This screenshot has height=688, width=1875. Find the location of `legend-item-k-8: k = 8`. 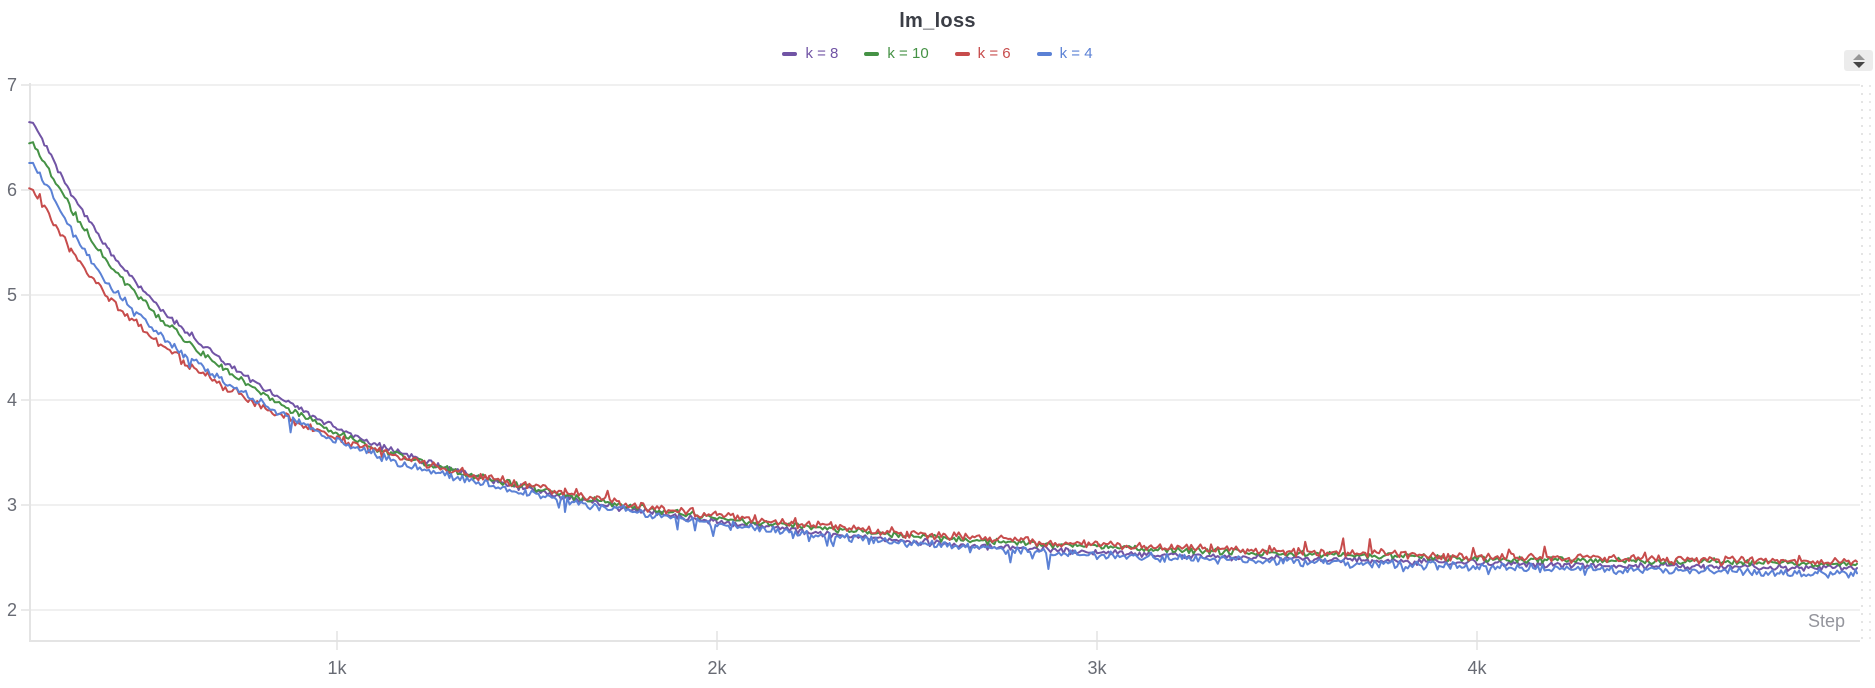

legend-item-k-8: k = 8 is located at coordinates (810, 54).